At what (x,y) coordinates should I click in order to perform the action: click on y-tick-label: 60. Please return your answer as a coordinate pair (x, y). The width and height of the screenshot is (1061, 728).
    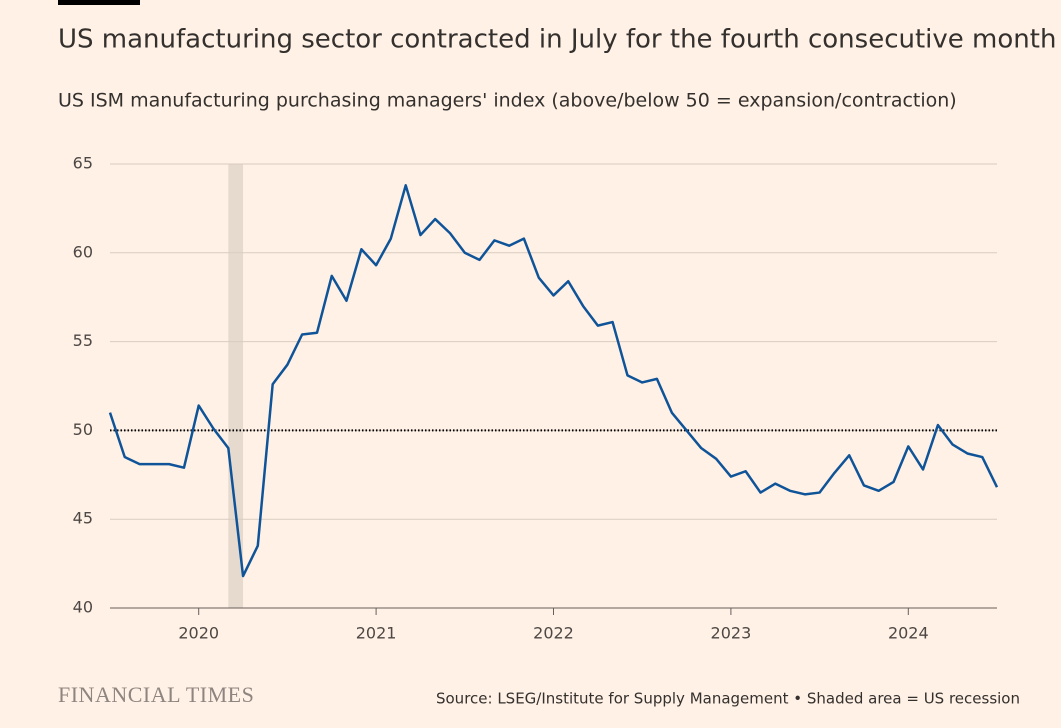
    Looking at the image, I should click on (83, 251).